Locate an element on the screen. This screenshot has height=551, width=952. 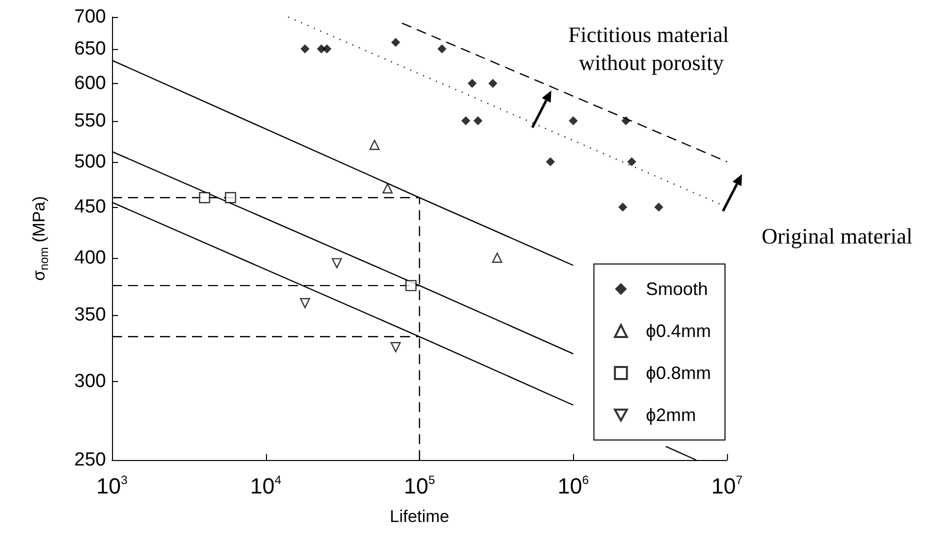
legend-label: ϕ0.8mm is located at coordinates (678, 373).